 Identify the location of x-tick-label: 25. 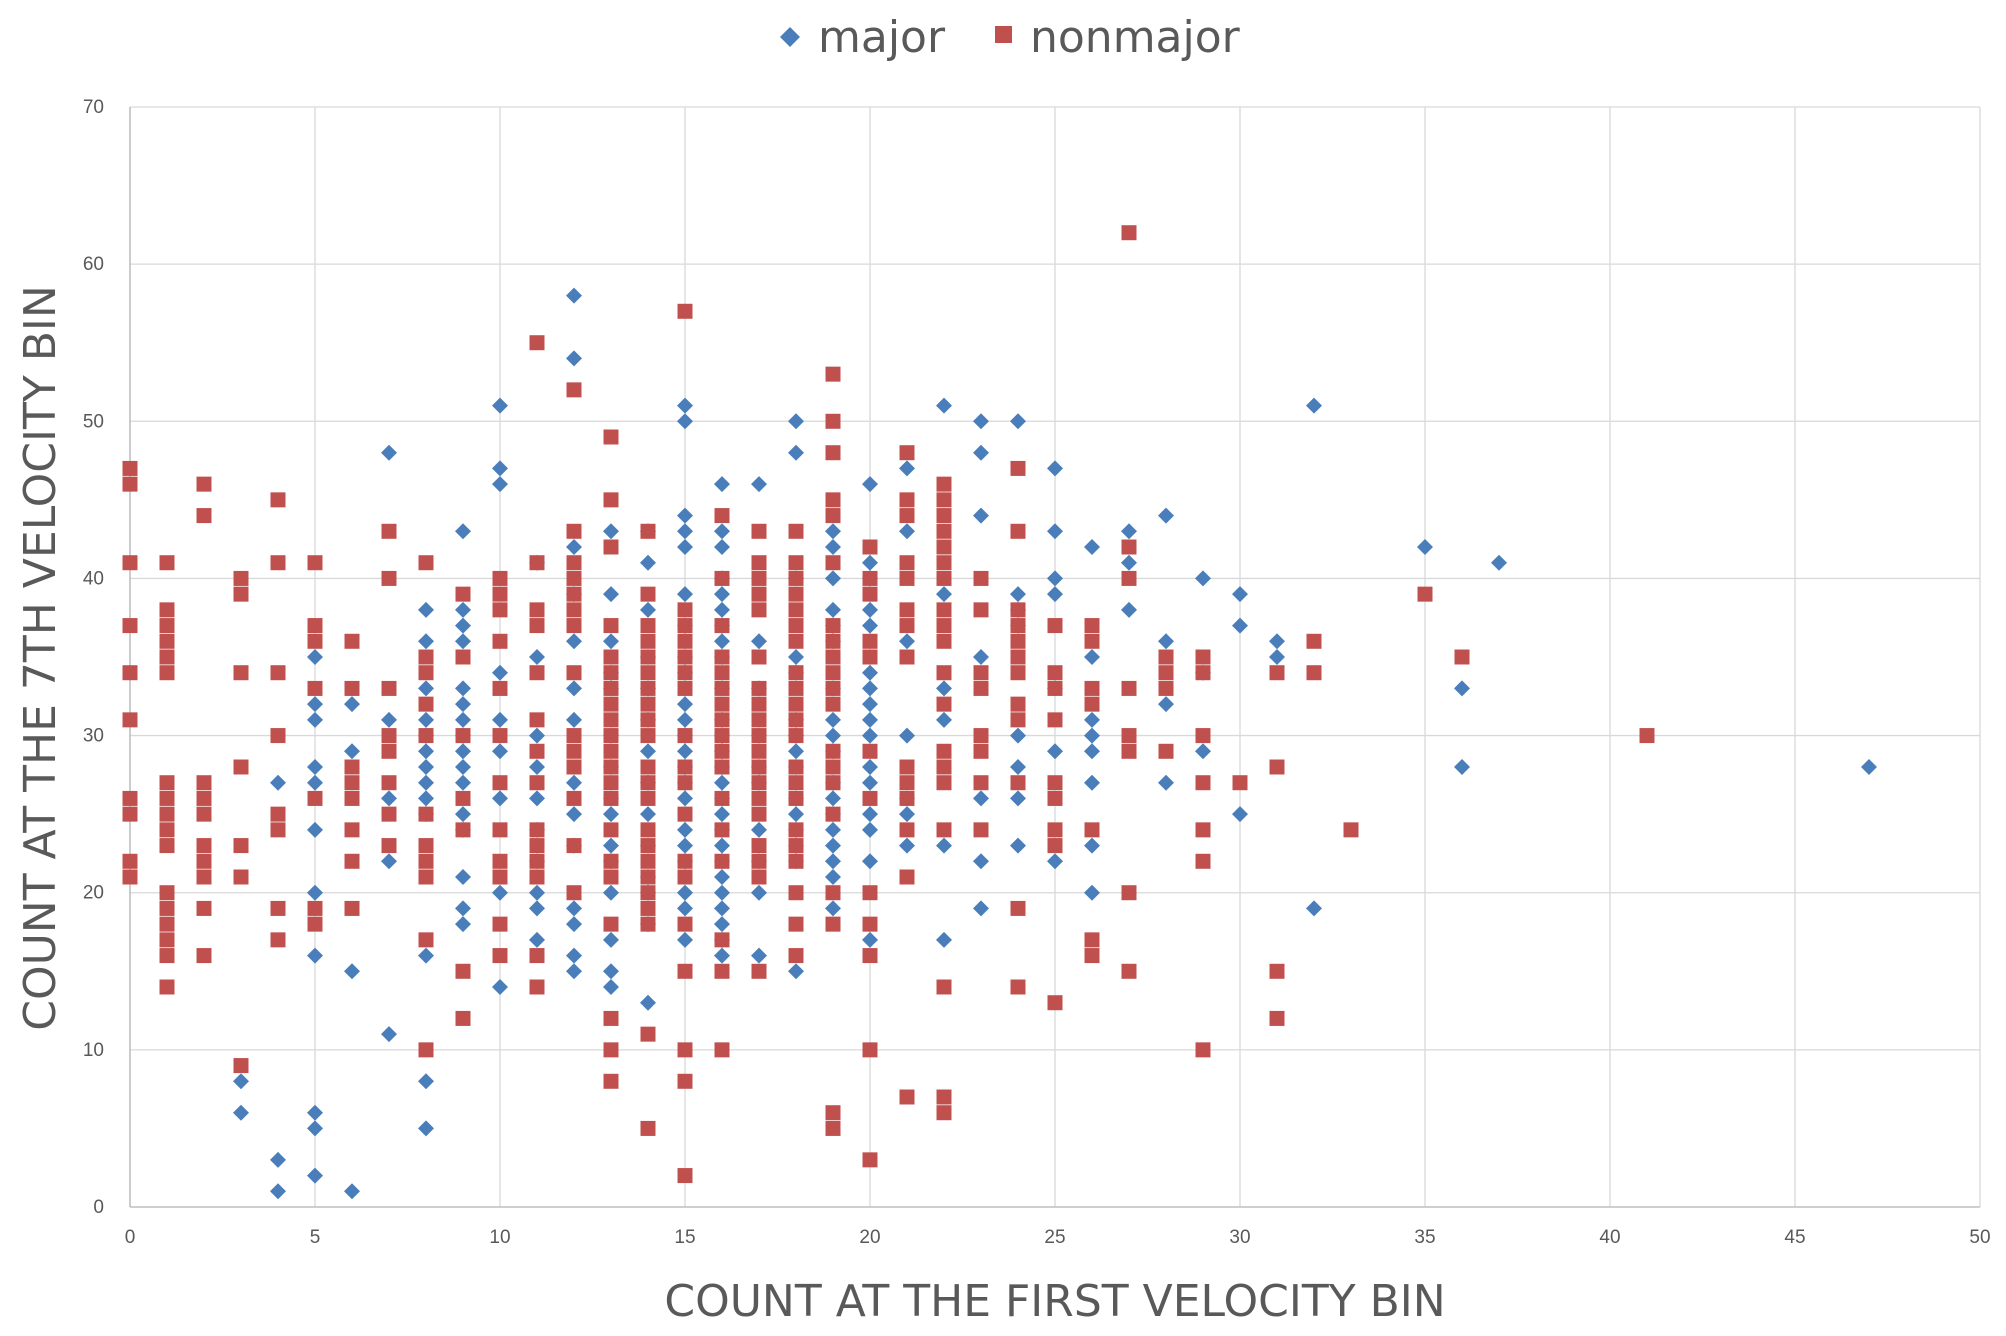
(1054, 1237).